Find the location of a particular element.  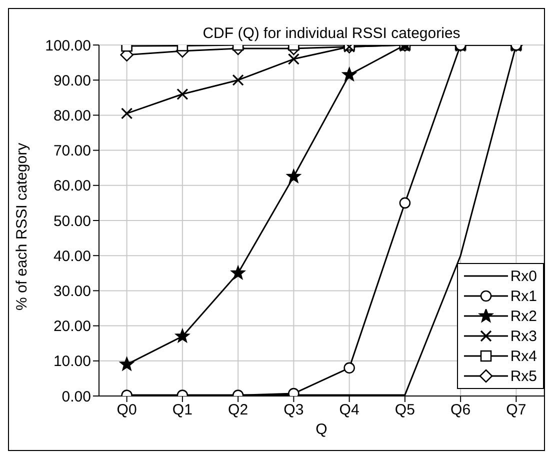

legend-label: Rx4 is located at coordinates (523, 356).